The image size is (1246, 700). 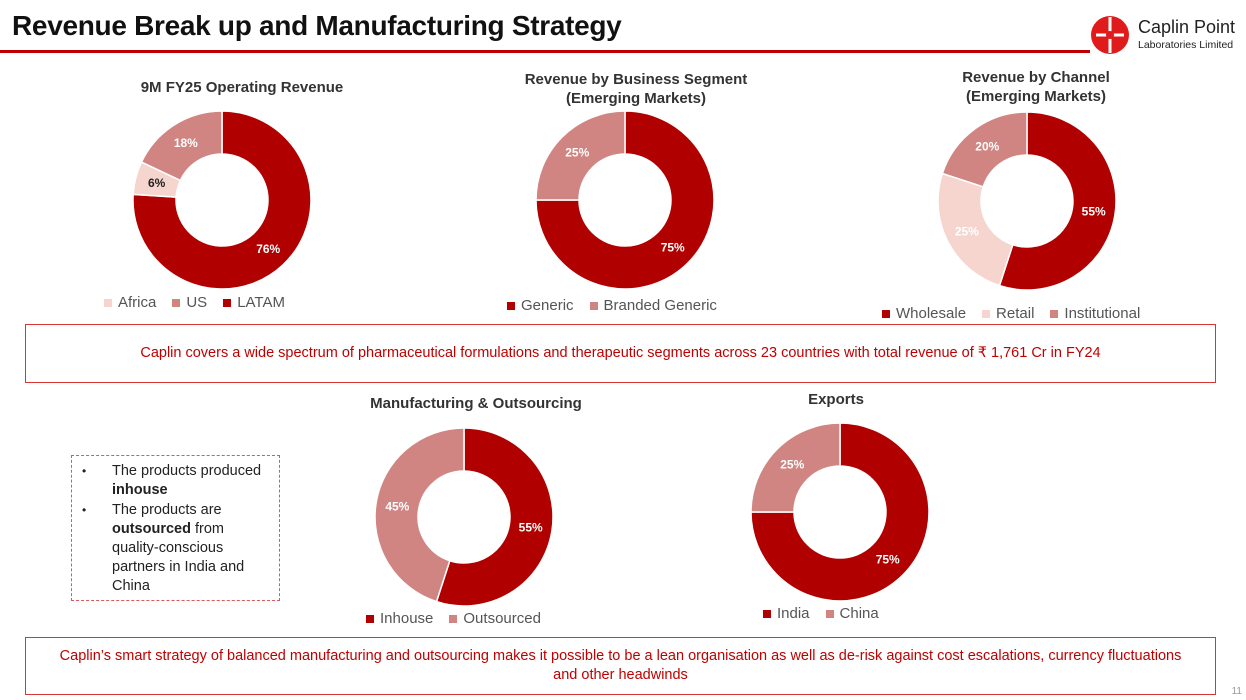 What do you see at coordinates (268, 249) in the screenshot?
I see `operating-label-latam: 76%` at bounding box center [268, 249].